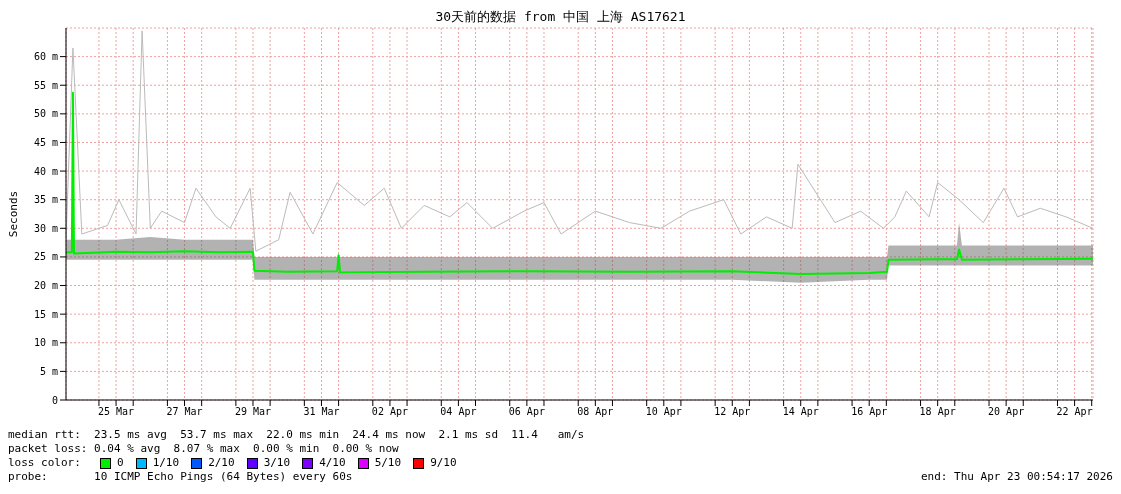 This screenshot has width=1121, height=494. What do you see at coordinates (204, 449) in the screenshot?
I see `text: packet loss: 0.04 % avg 8.07 % max 0.00 % min 0.00 % now` at bounding box center [204, 449].